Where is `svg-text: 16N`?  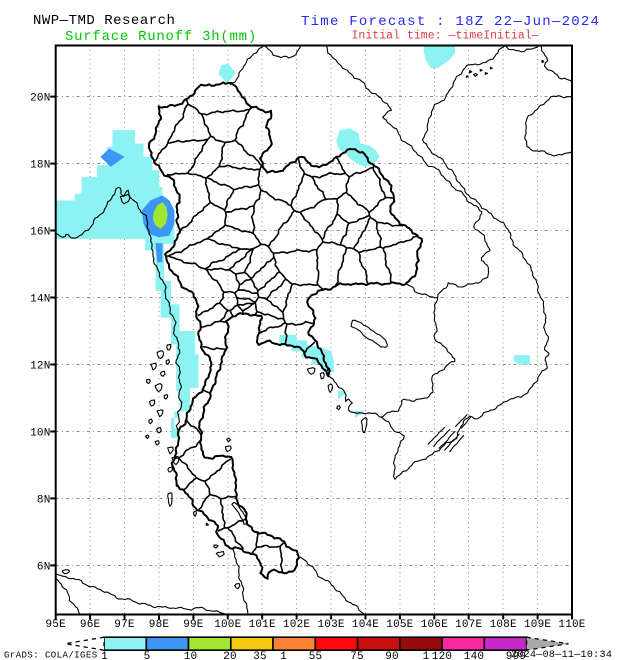
svg-text: 16N is located at coordinates (40, 233).